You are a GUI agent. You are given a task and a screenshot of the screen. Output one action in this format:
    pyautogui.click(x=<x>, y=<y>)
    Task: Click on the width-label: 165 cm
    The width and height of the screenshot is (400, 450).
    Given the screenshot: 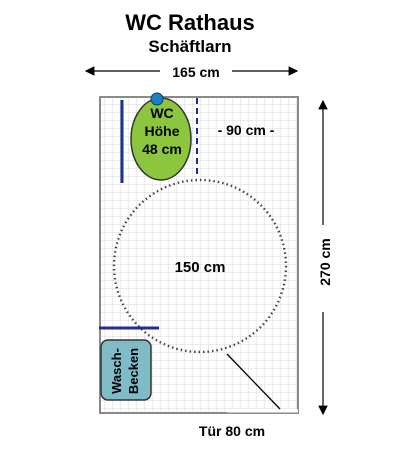 What is the action you would take?
    pyautogui.click(x=195, y=72)
    